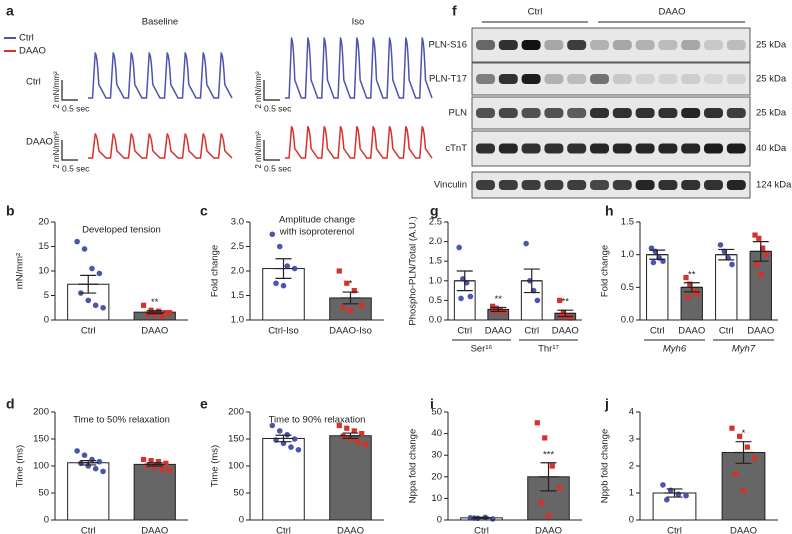  I want to click on panel-letter: j, so click(606, 404).